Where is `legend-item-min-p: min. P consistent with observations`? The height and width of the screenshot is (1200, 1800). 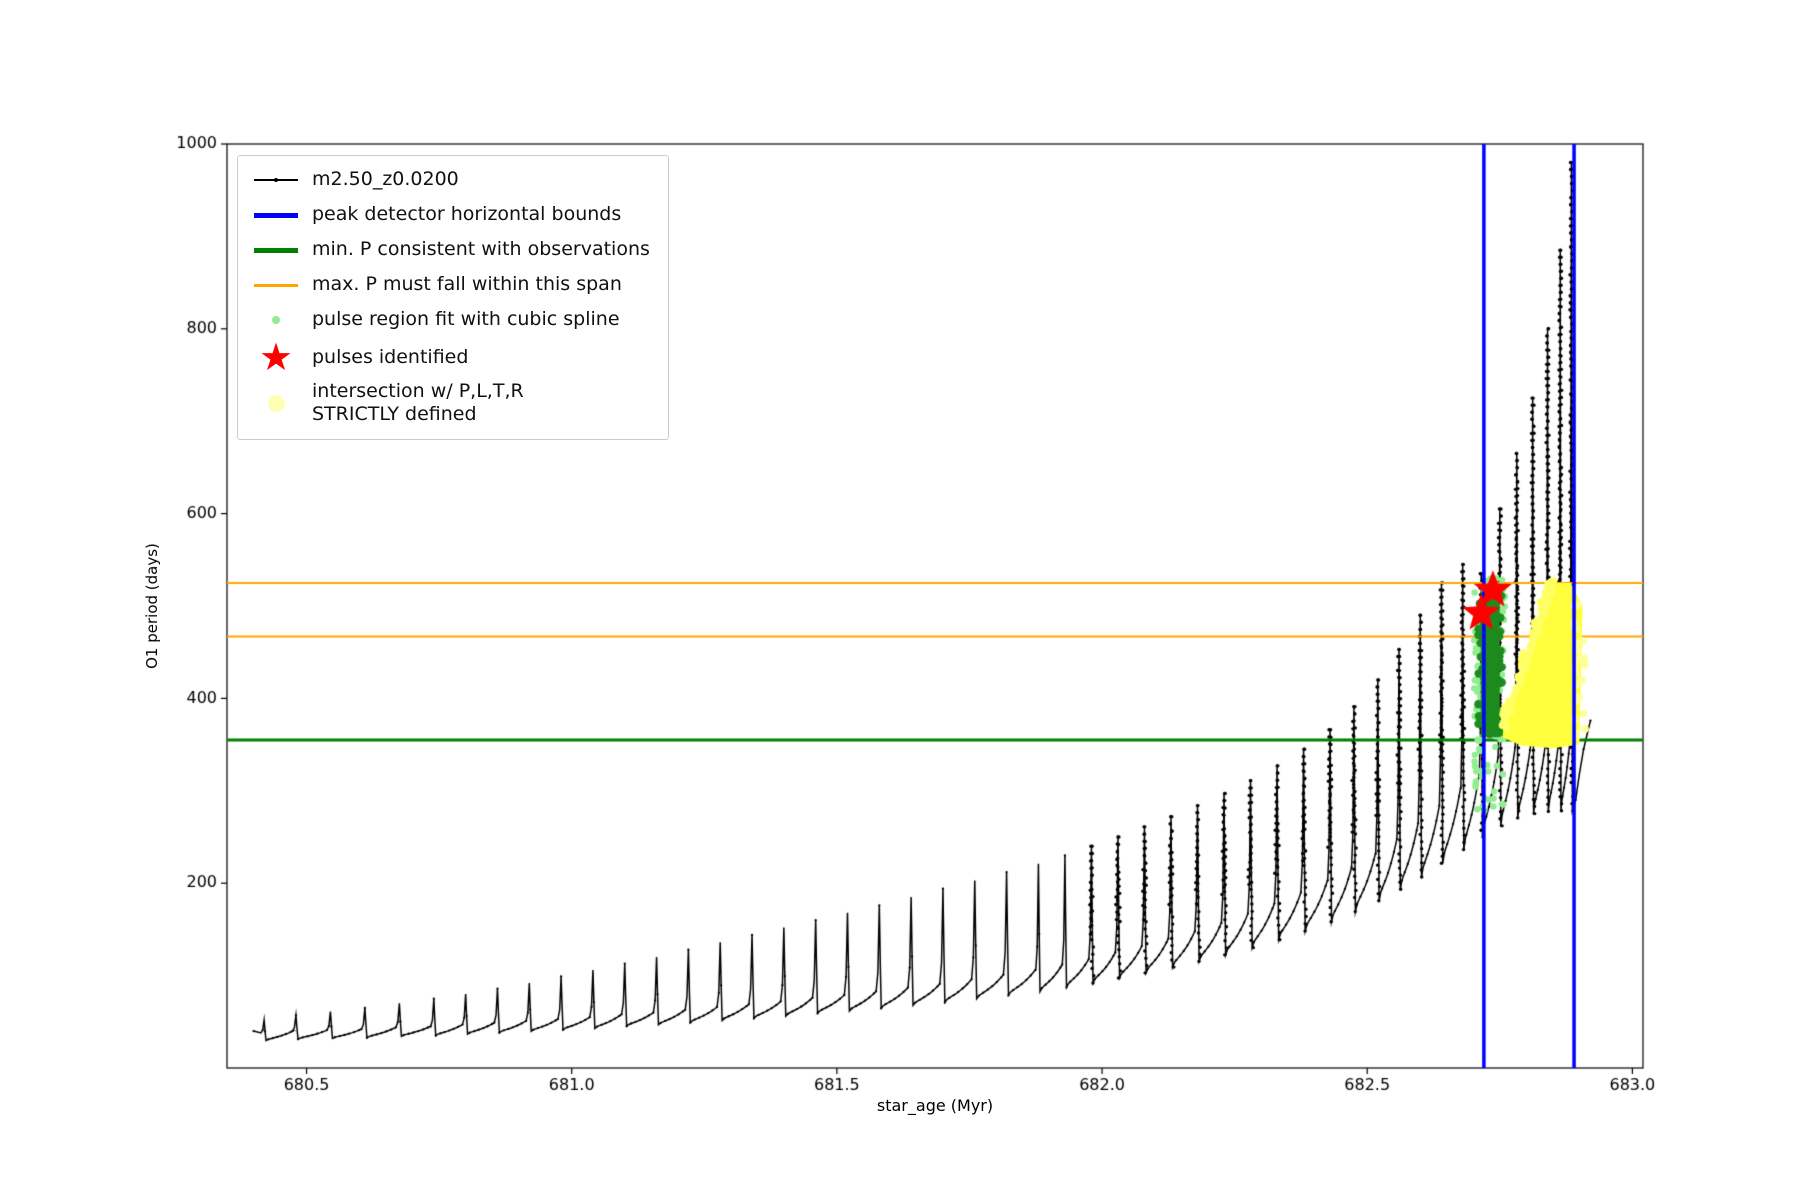
legend-item-min-p: min. P consistent with observations is located at coordinates (449, 250).